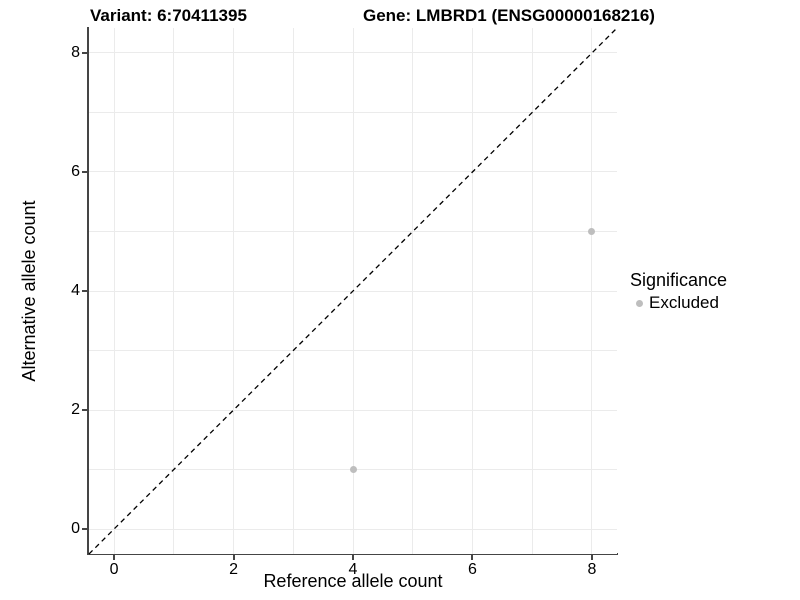 The height and width of the screenshot is (600, 800). I want to click on y-tick-label: 8, so click(75, 52).